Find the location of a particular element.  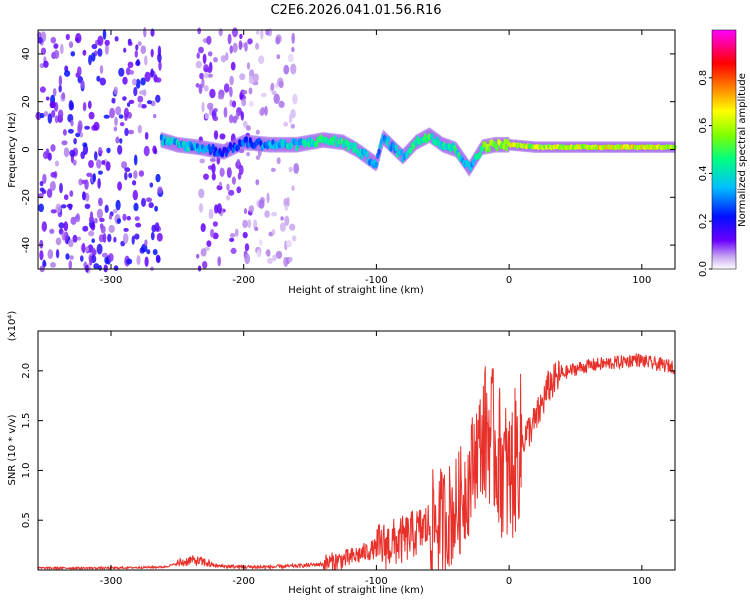

snr-y-tick-label: 0.5 is located at coordinates (26, 520).